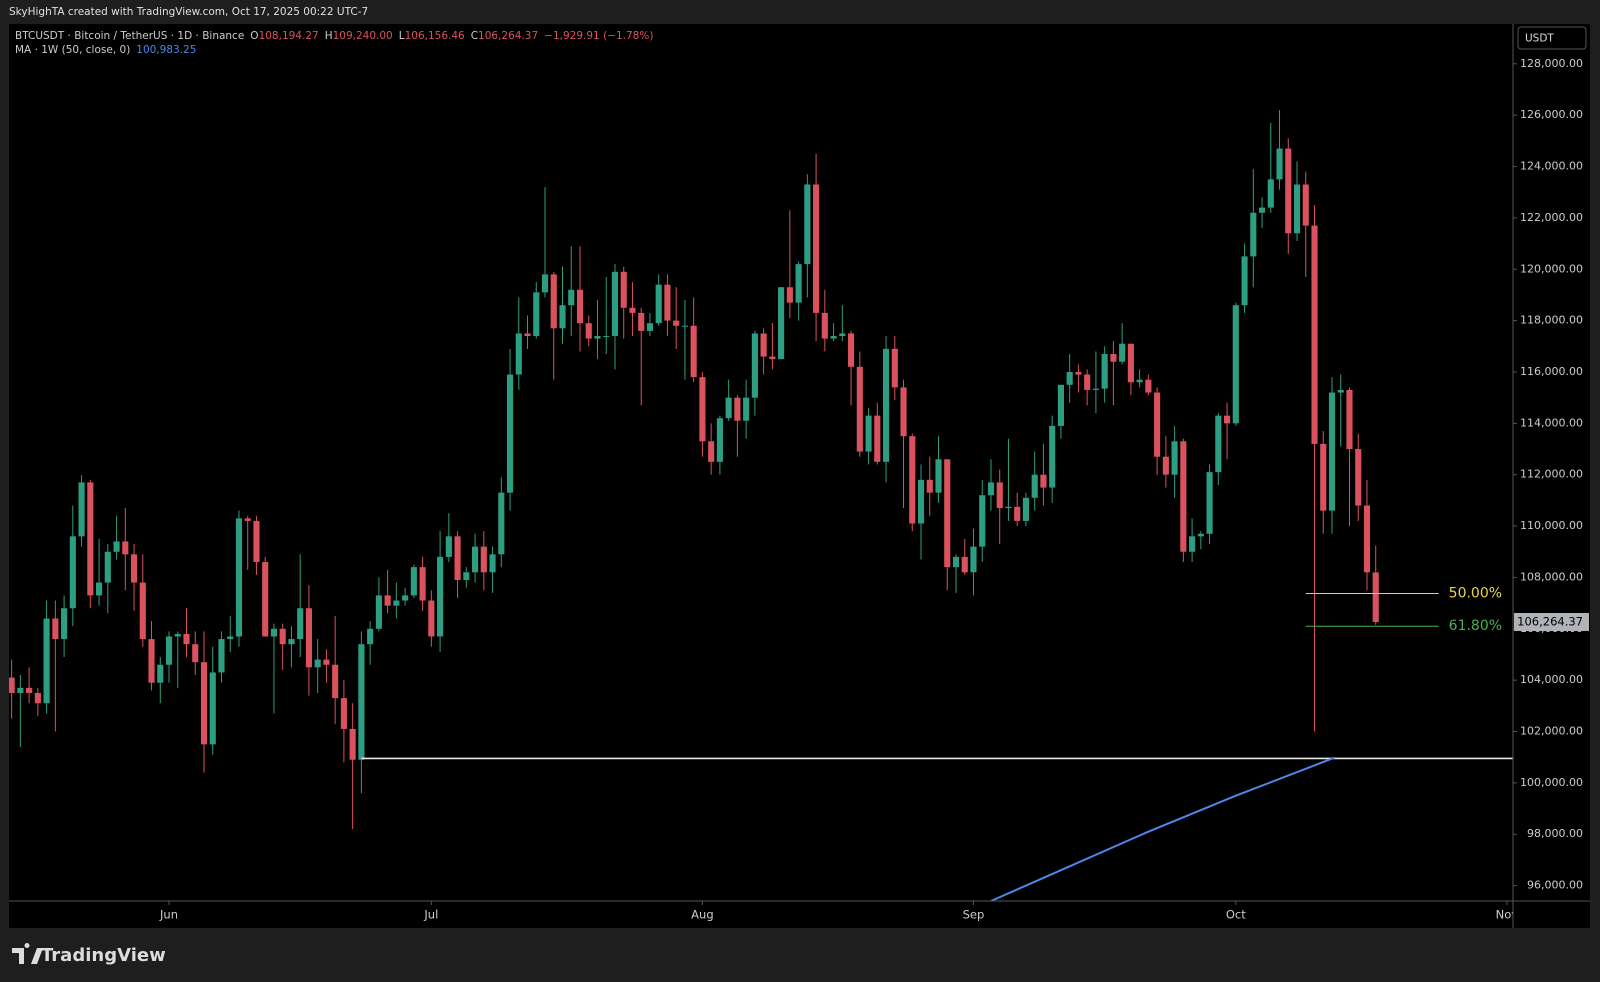 The image size is (1600, 982). What do you see at coordinates (1551, 320) in the screenshot?
I see `y-tick-label: 118,000.00` at bounding box center [1551, 320].